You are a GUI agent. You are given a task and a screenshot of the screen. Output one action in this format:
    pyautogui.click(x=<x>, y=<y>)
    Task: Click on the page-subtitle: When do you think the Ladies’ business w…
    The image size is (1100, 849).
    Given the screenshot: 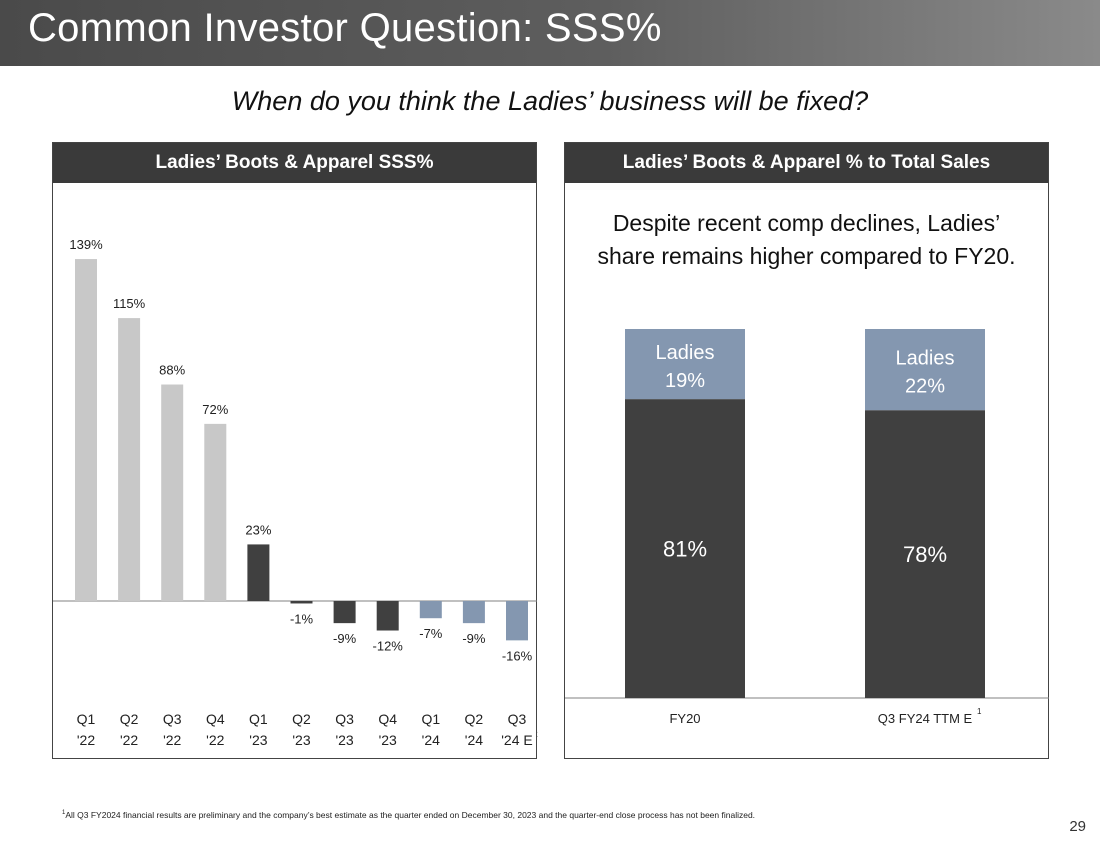 What is the action you would take?
    pyautogui.click(x=550, y=101)
    